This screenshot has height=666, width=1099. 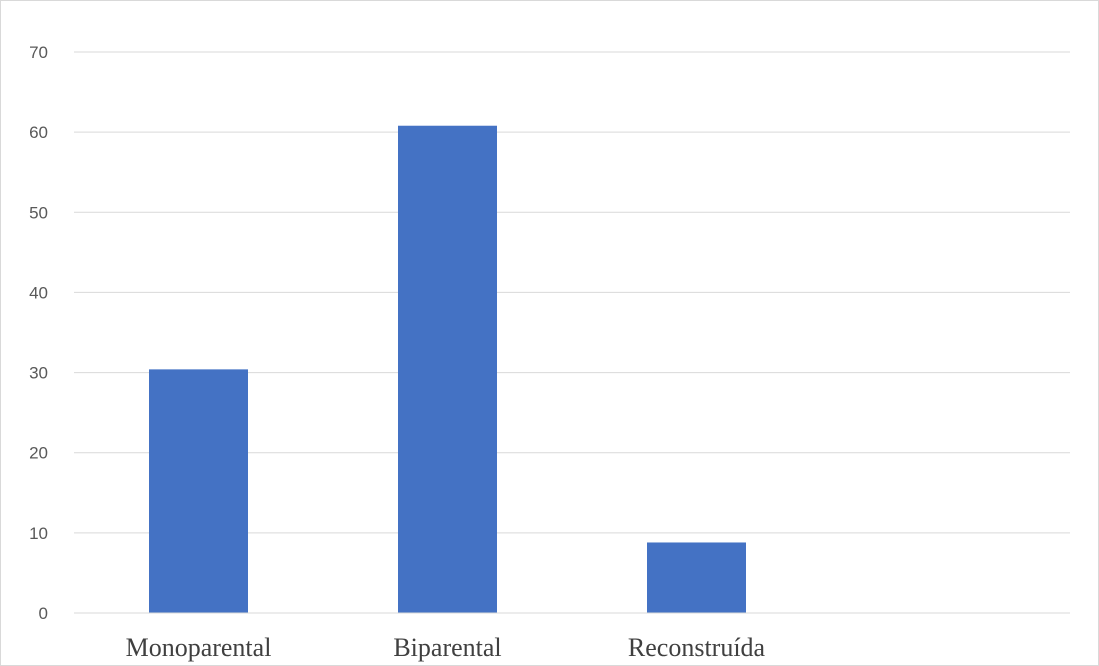 I want to click on y-tick-label: 40, so click(x=38, y=292).